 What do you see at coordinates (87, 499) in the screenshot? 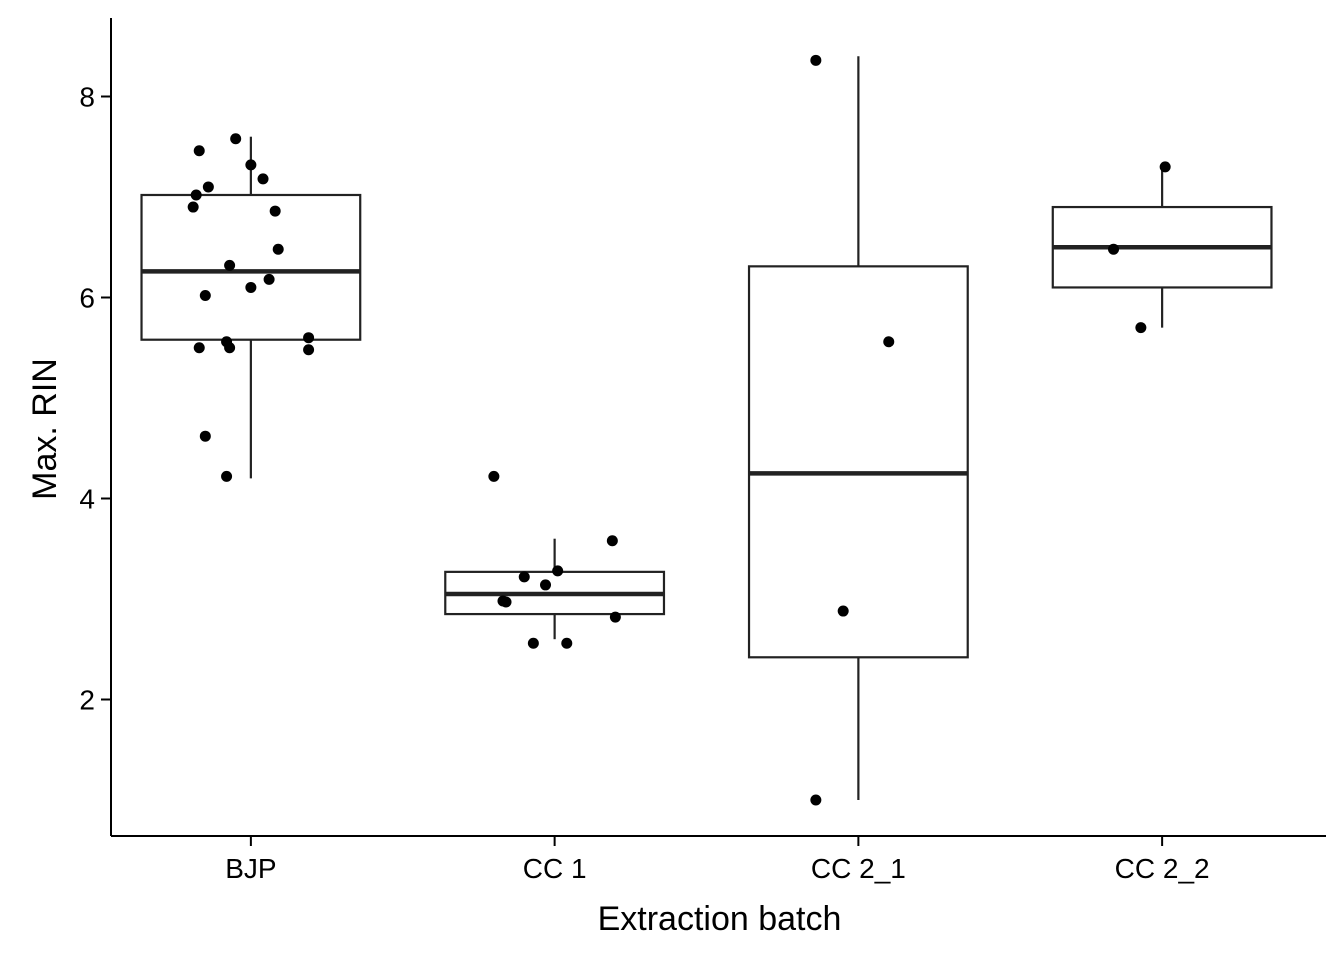
I see `y-tick-label: 4` at bounding box center [87, 499].